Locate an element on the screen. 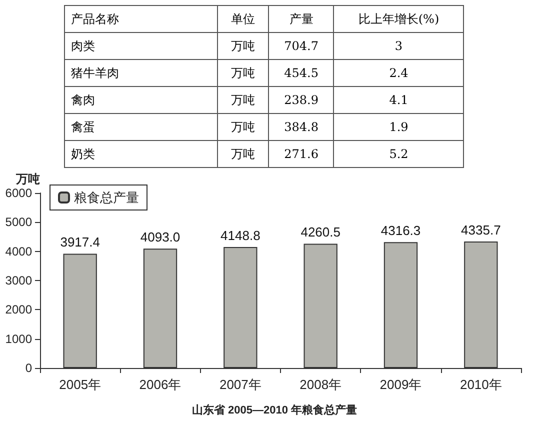  text: 5.2 is located at coordinates (399, 154).